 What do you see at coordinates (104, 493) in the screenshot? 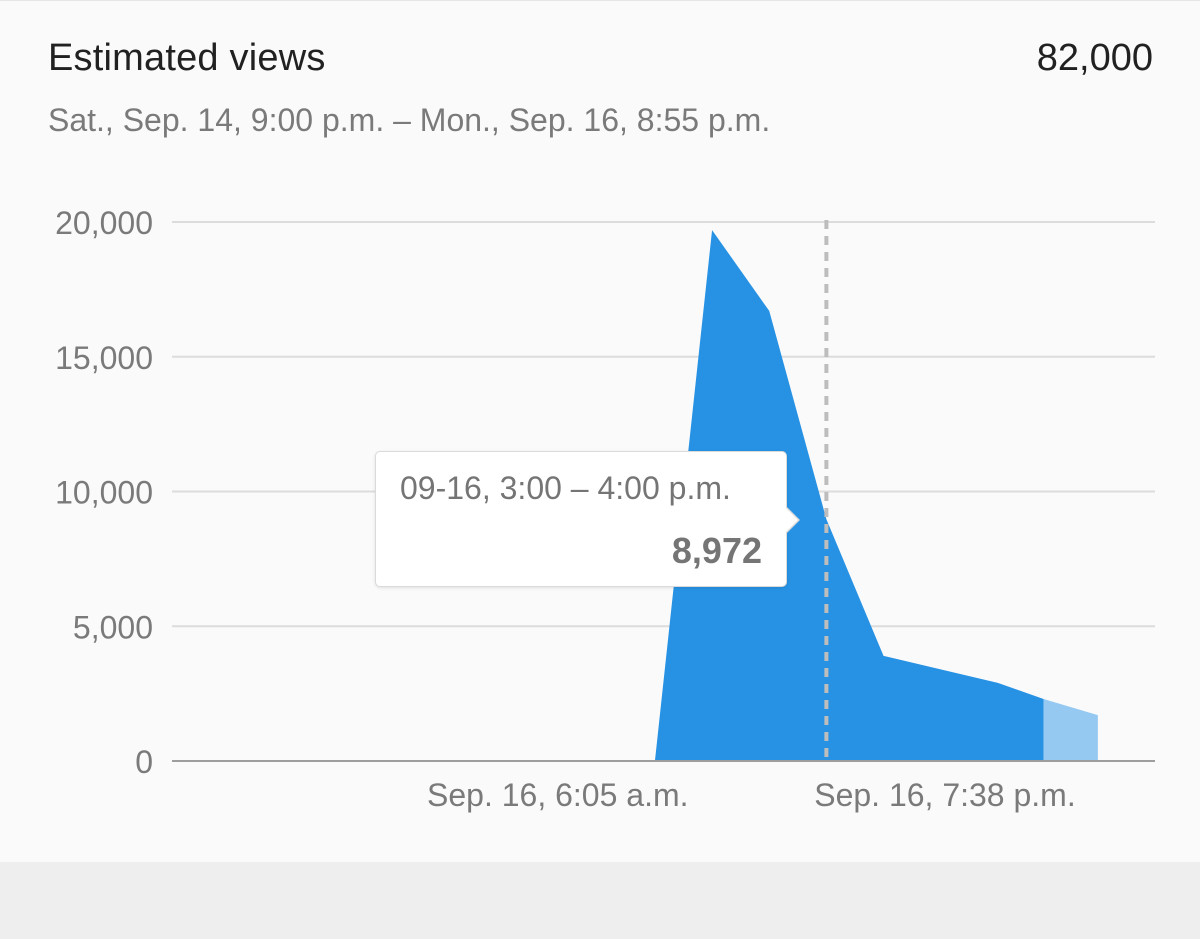
I see `y-tick-label: 10,000` at bounding box center [104, 493].